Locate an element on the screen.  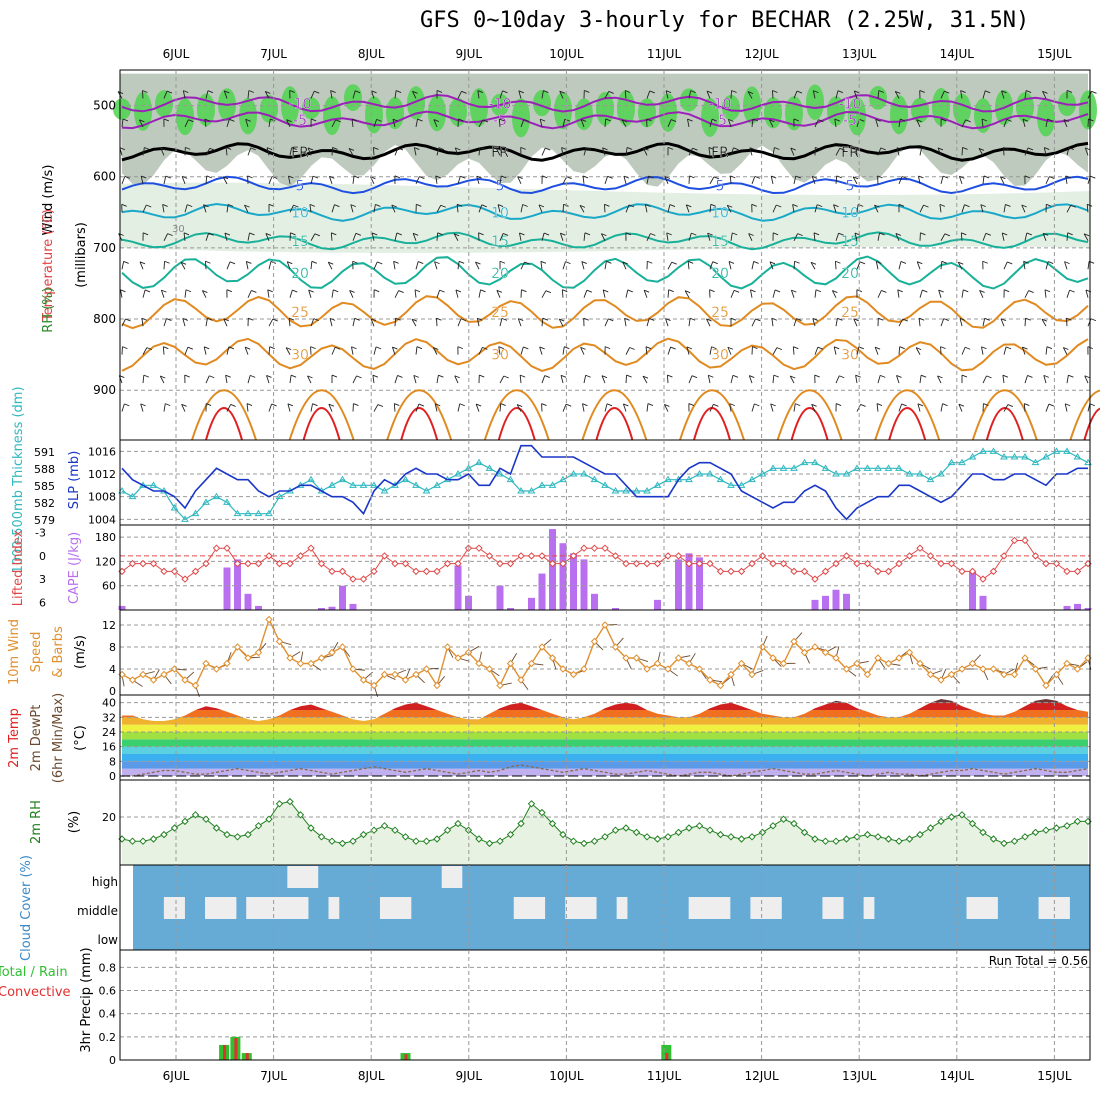
pressure-tick-label: 800 is located at coordinates (104, 319).